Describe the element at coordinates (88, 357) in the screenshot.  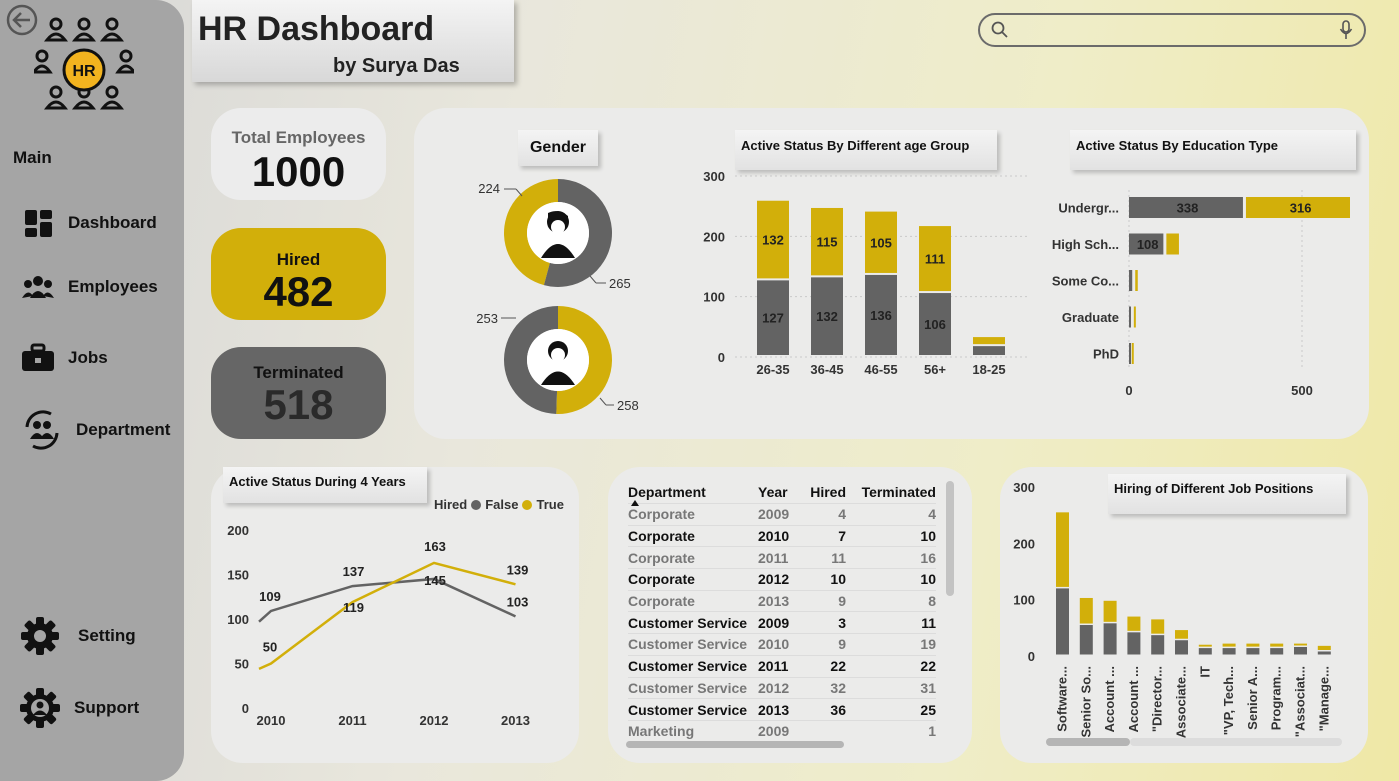
I see `sidebar-item-label: Jobs` at that location.